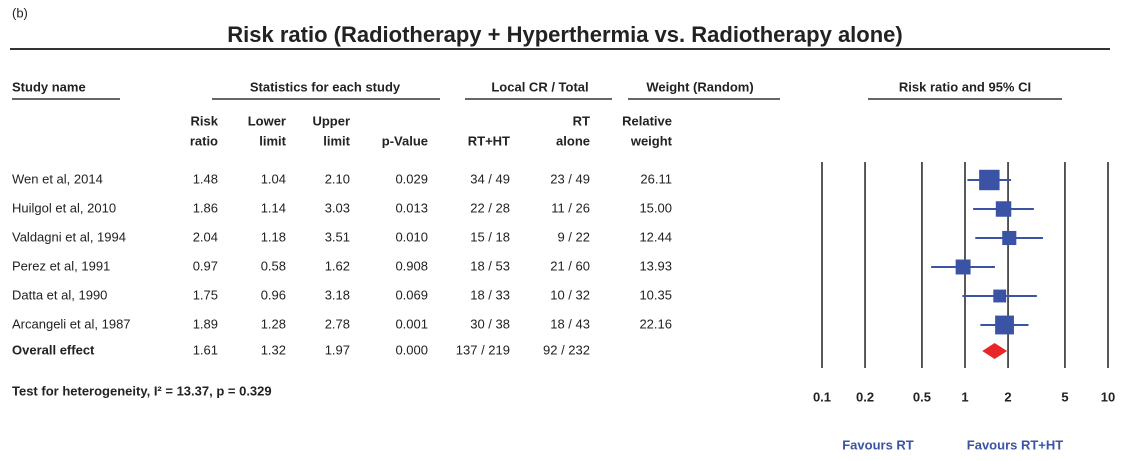  I want to click on table-cell: 0.000, so click(411, 349).